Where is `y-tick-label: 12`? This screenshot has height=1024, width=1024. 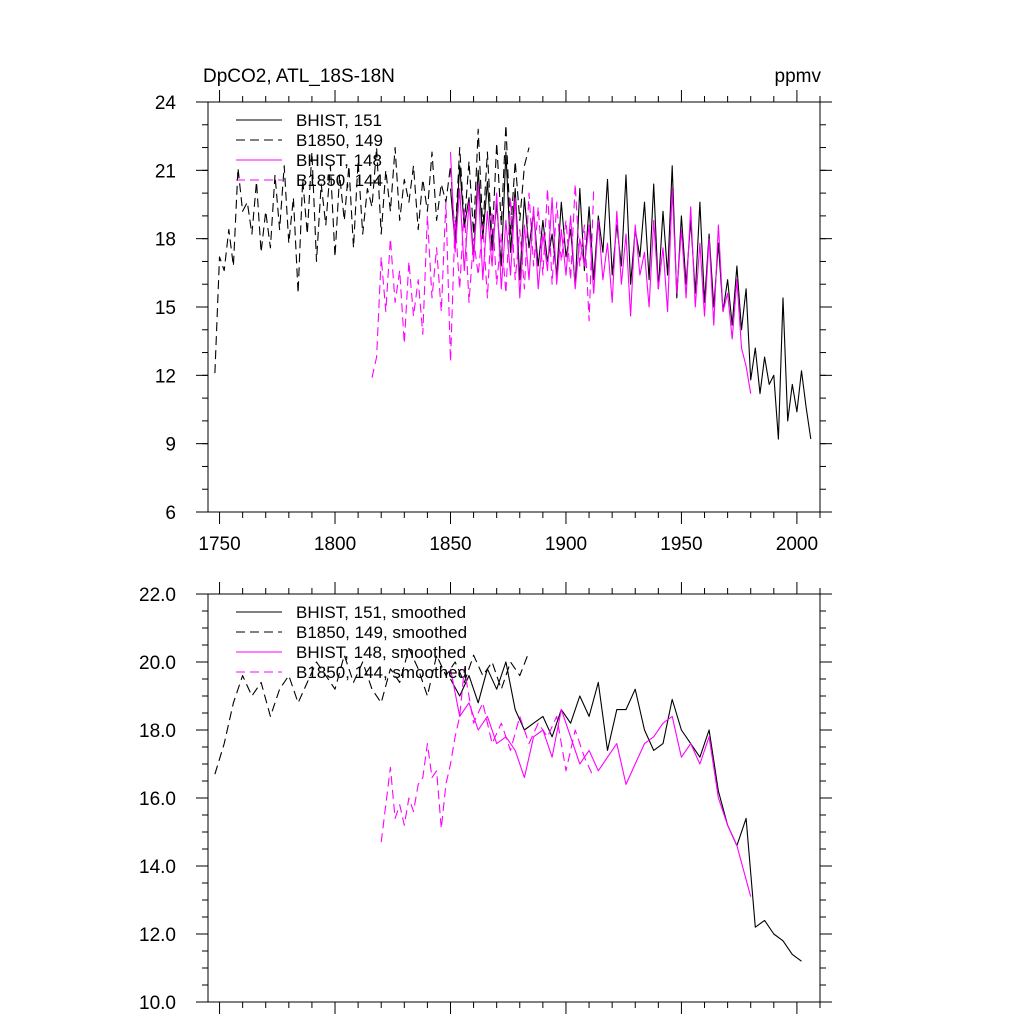
y-tick-label: 12 is located at coordinates (165, 376).